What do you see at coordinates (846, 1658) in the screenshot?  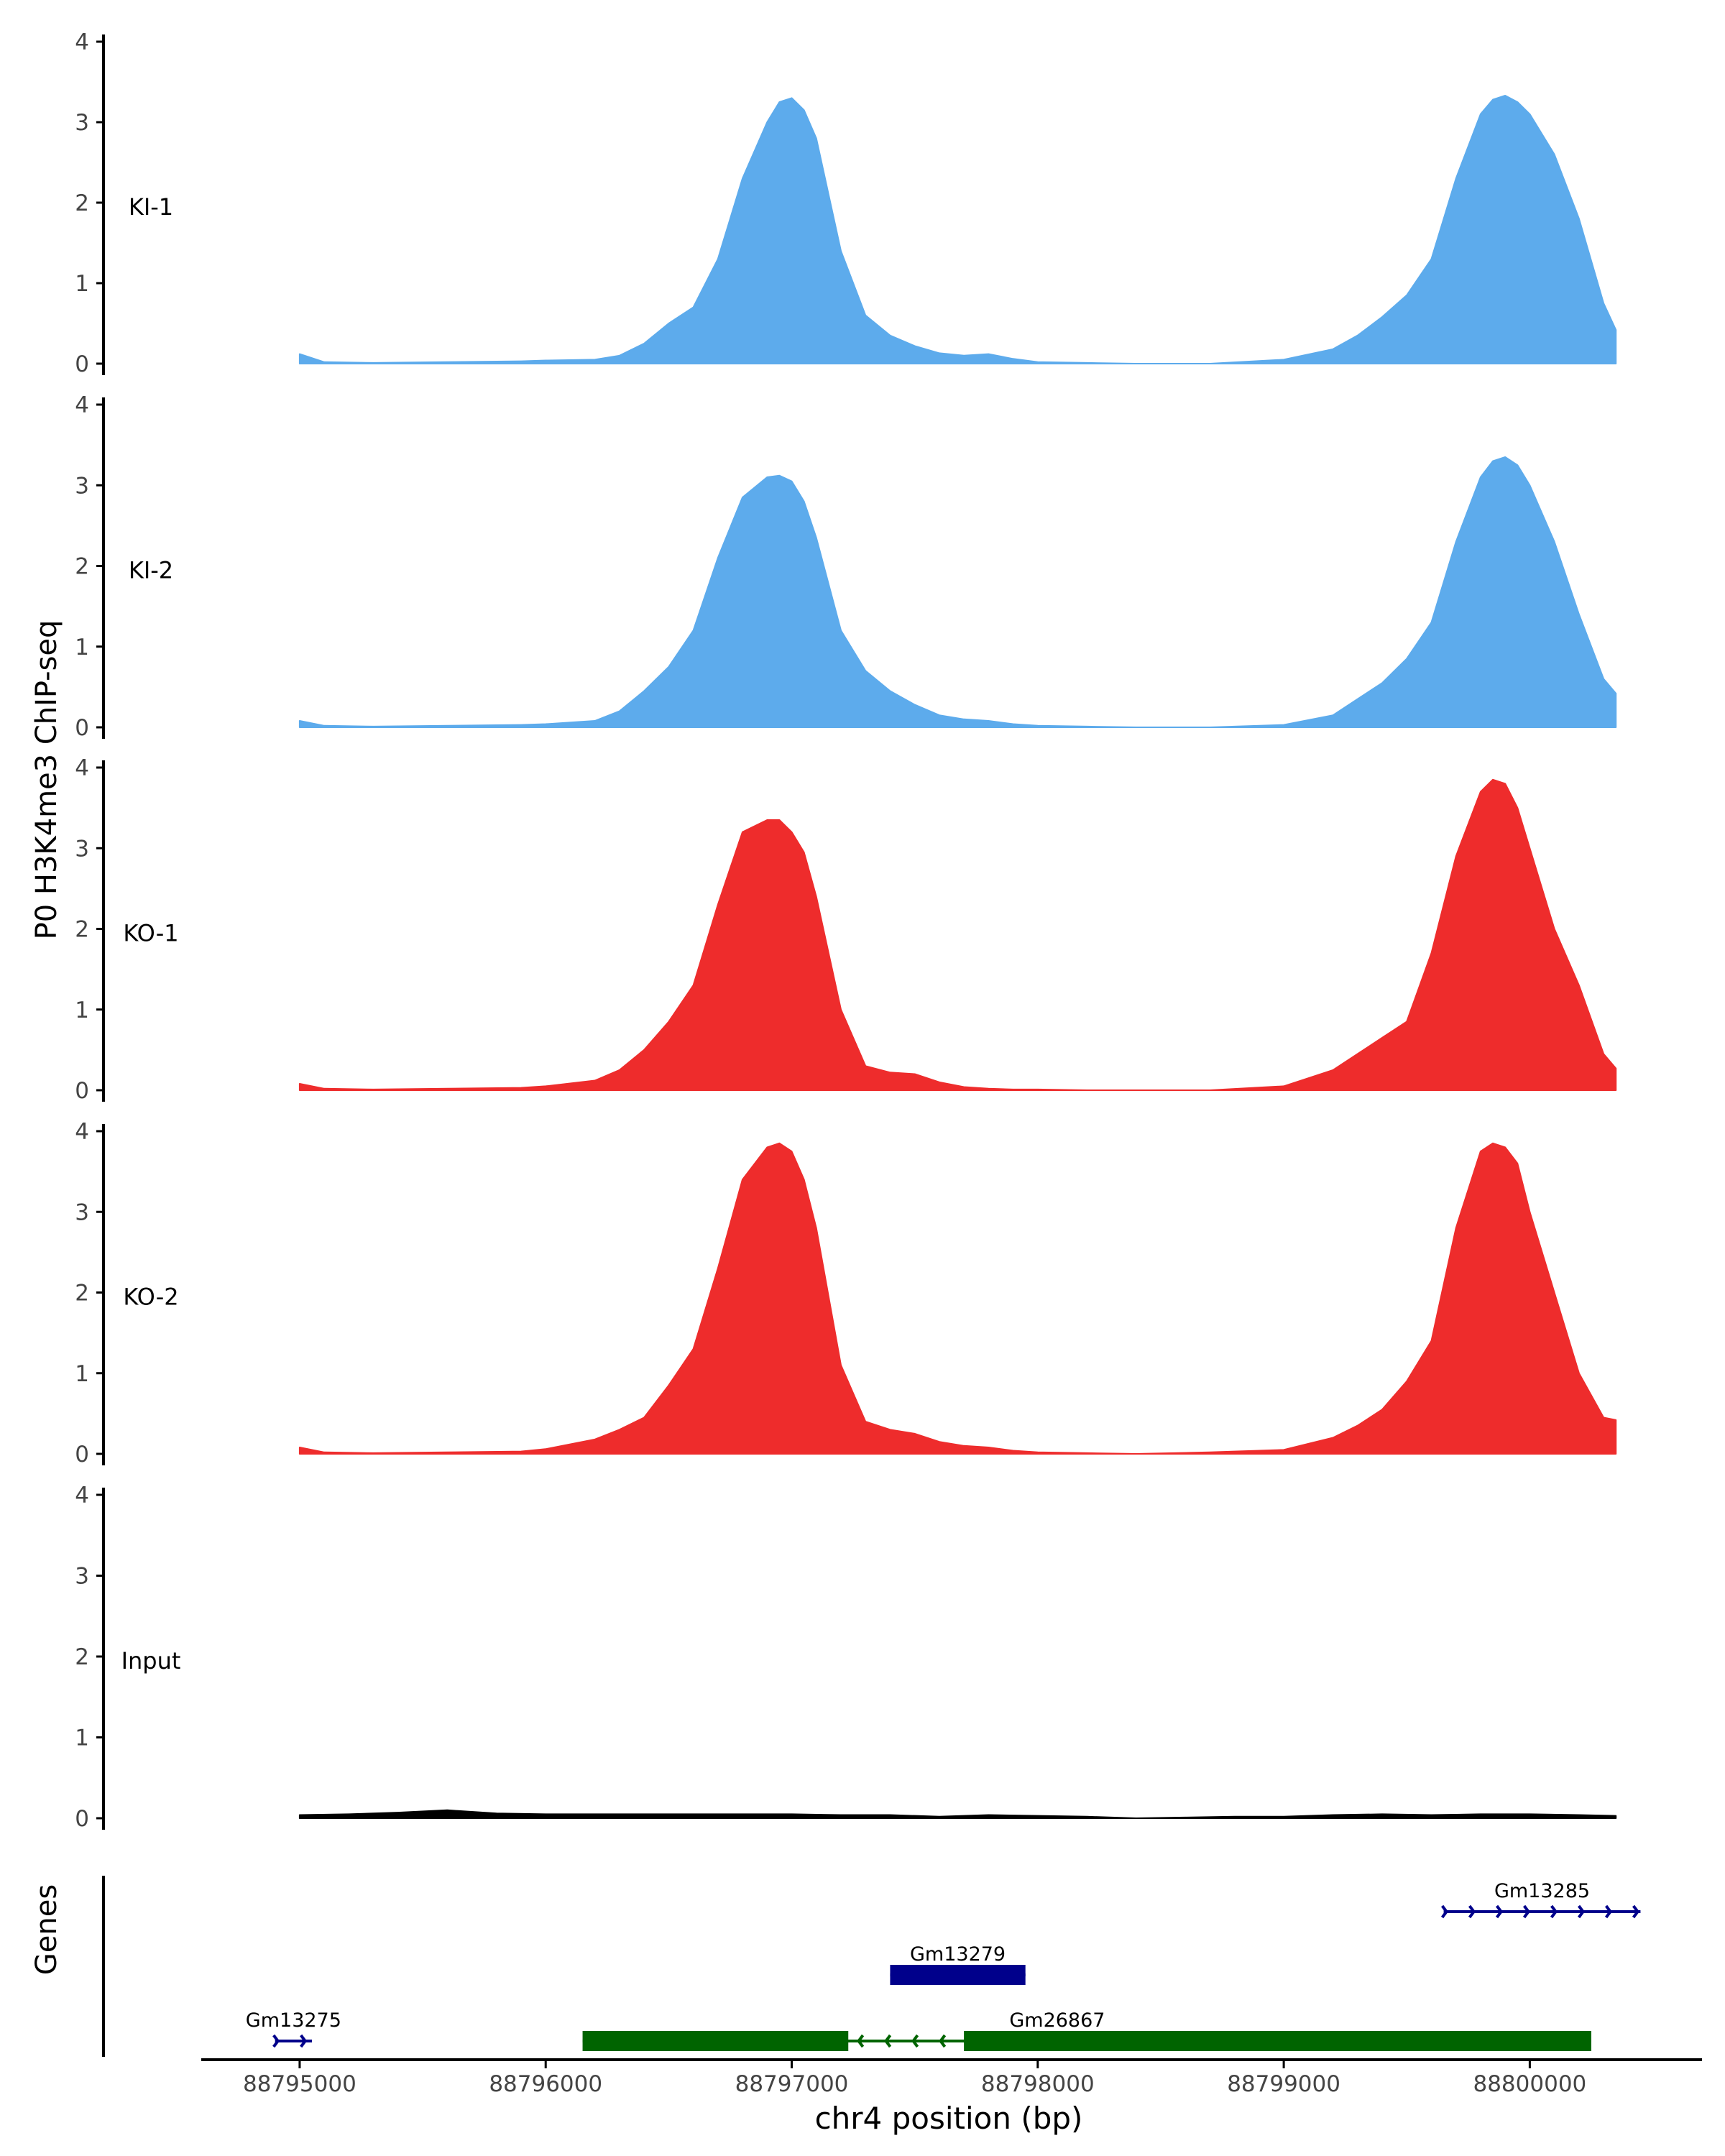 I see `track-input: 0 1 2 3 4 Input` at bounding box center [846, 1658].